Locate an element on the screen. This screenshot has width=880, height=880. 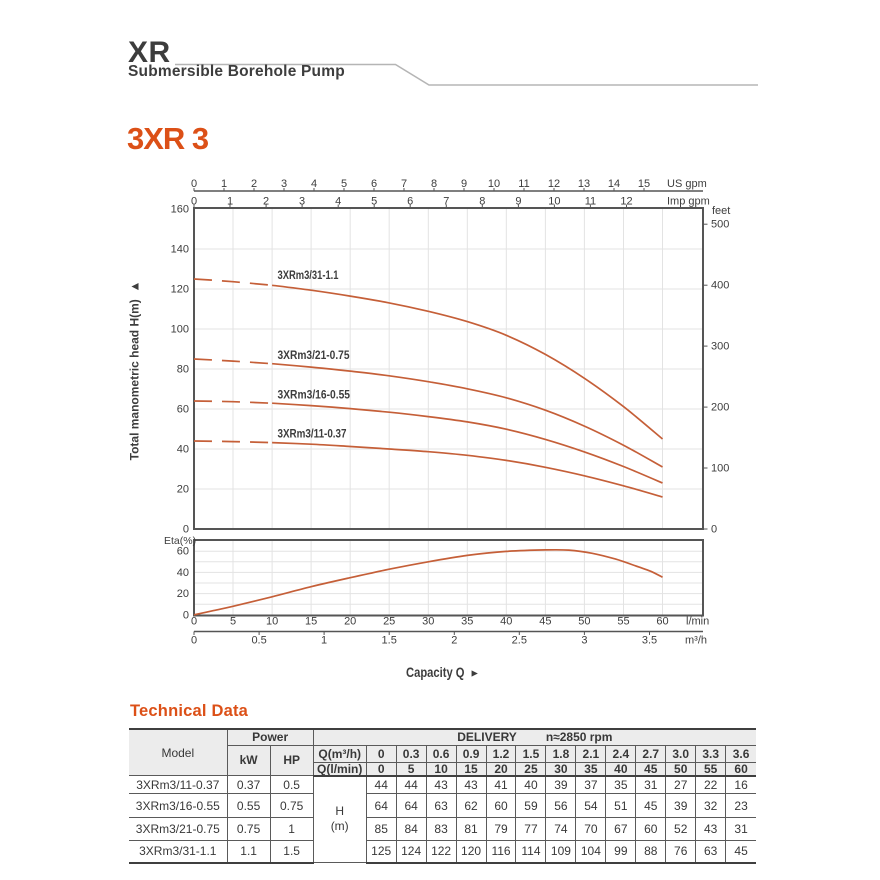
svg-text: US gpm is located at coordinates (687, 184).